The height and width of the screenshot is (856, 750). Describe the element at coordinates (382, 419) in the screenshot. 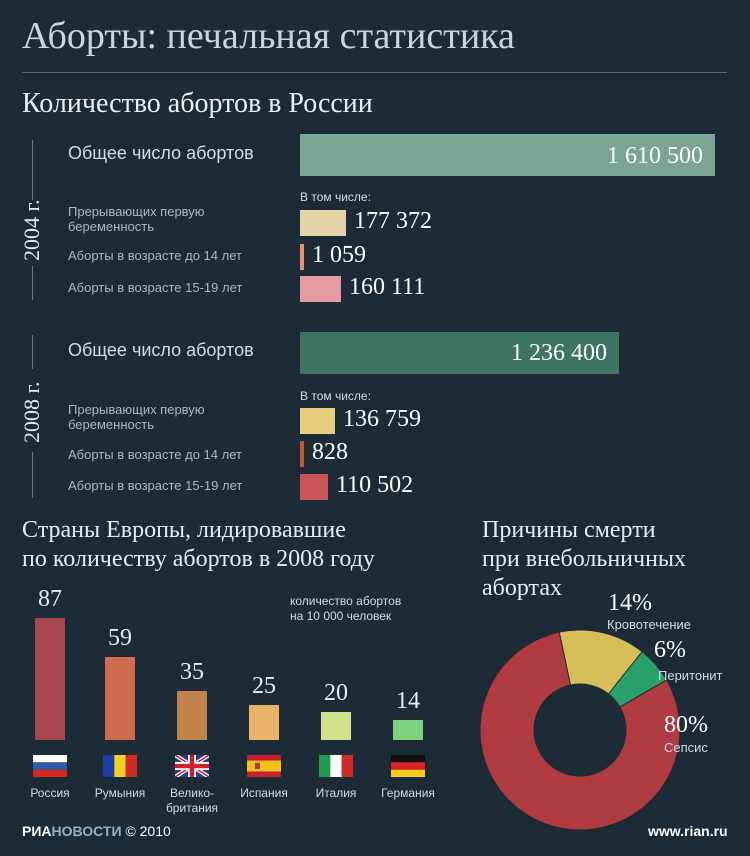

I see `value-first-pregnancy-2008: 136 759` at that location.